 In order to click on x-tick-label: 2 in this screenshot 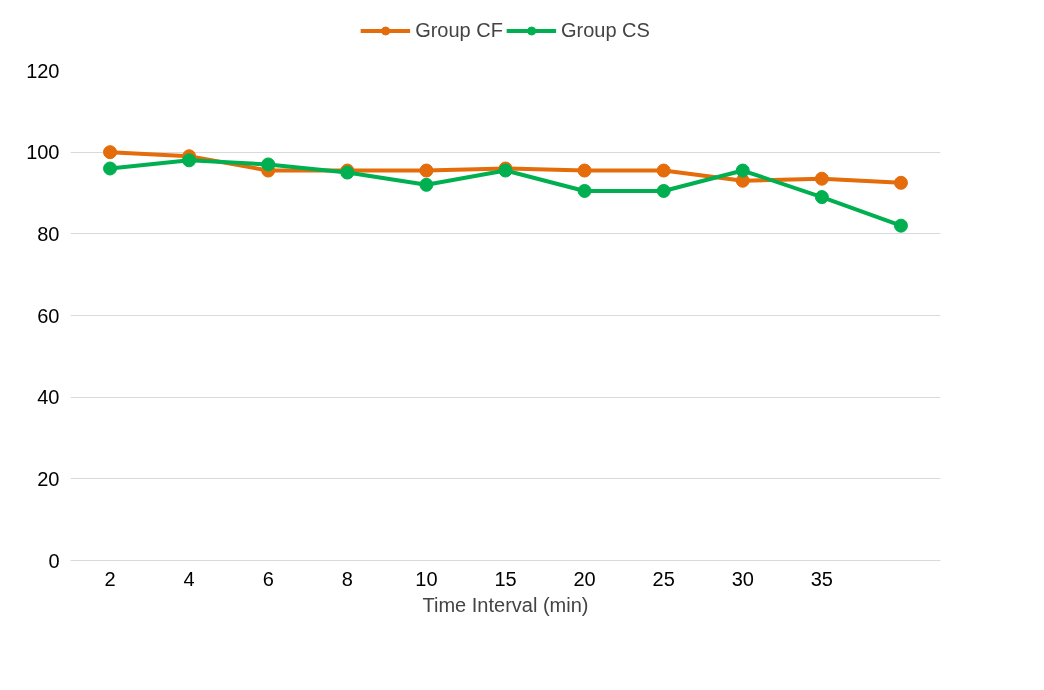, I will do `click(110, 578)`.